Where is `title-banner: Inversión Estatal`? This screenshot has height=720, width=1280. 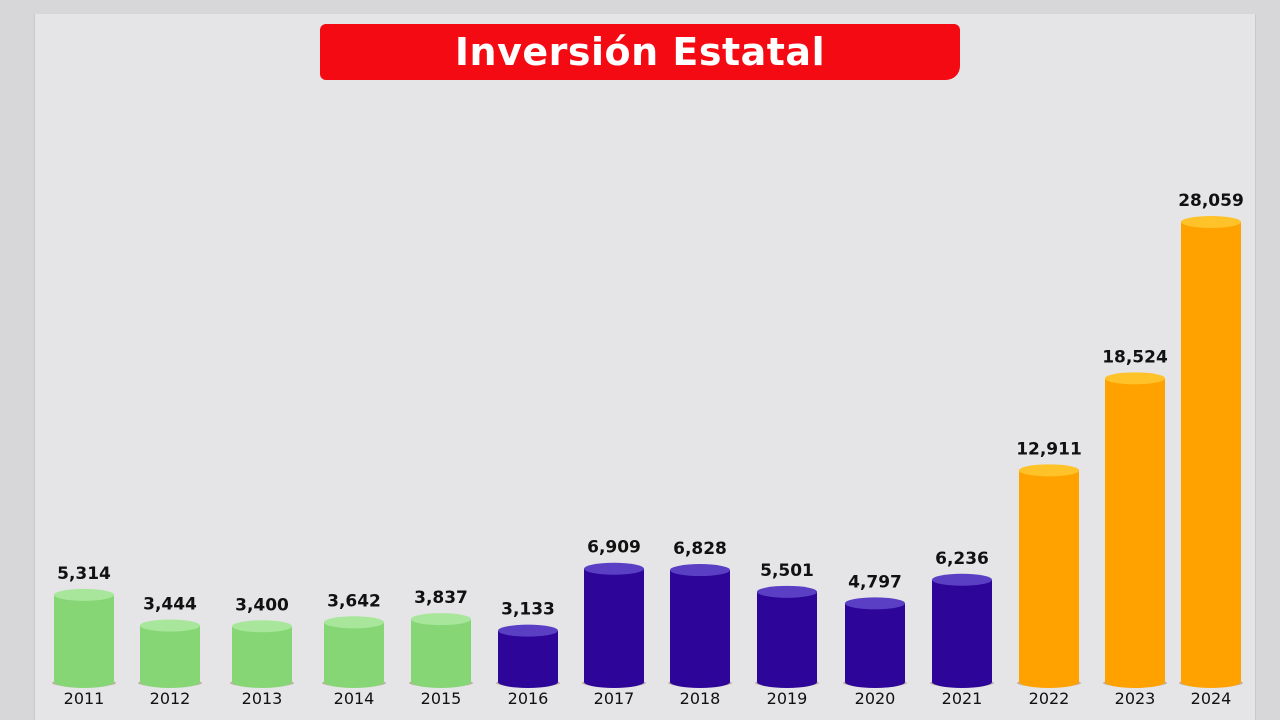
title-banner: Inversión Estatal is located at coordinates (640, 52).